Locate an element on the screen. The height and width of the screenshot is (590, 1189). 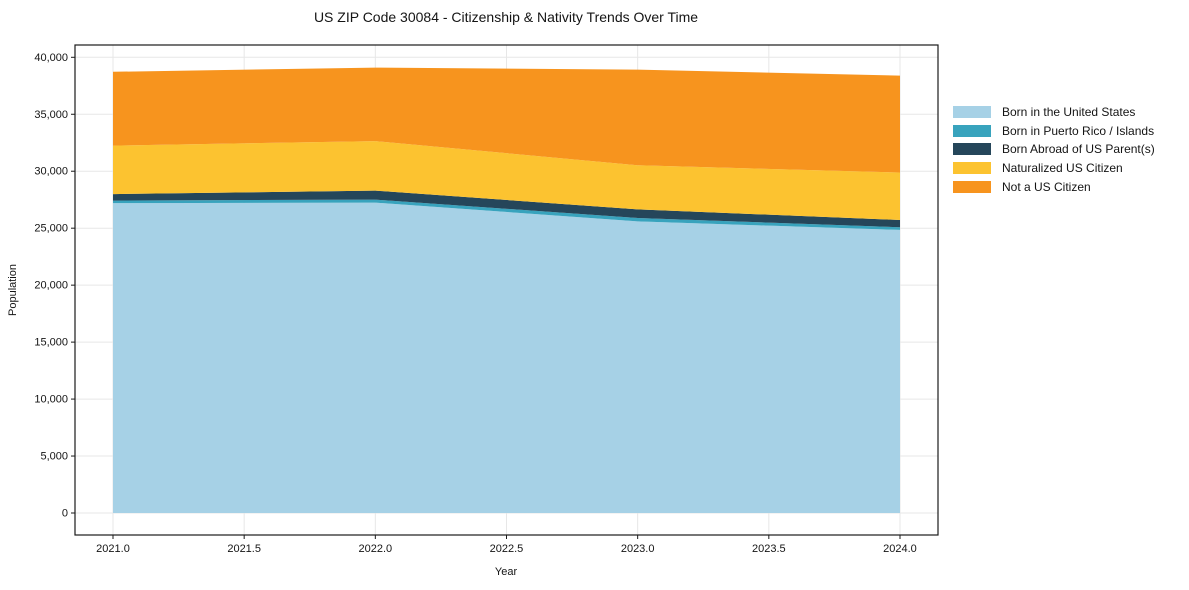
area-not-a-us-citizen is located at coordinates (506, 120).